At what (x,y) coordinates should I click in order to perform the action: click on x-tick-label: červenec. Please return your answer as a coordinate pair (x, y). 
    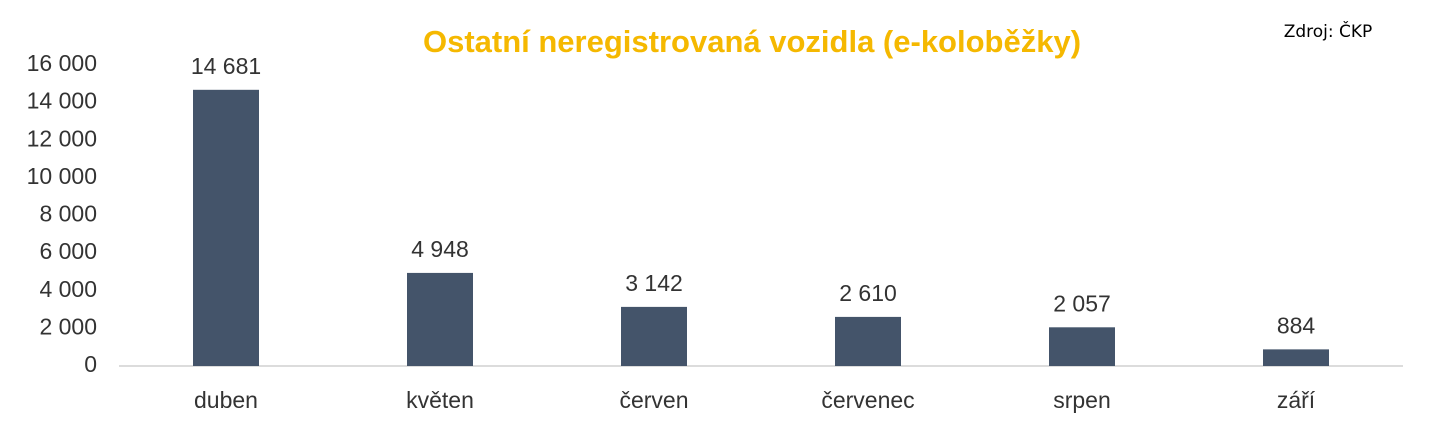
    Looking at the image, I should click on (867, 400).